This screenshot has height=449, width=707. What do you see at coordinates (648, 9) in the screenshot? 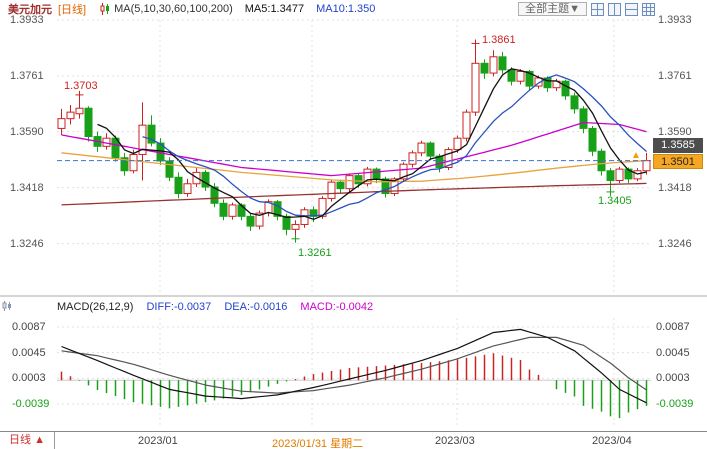
I see `layout-grid-icon` at bounding box center [648, 9].